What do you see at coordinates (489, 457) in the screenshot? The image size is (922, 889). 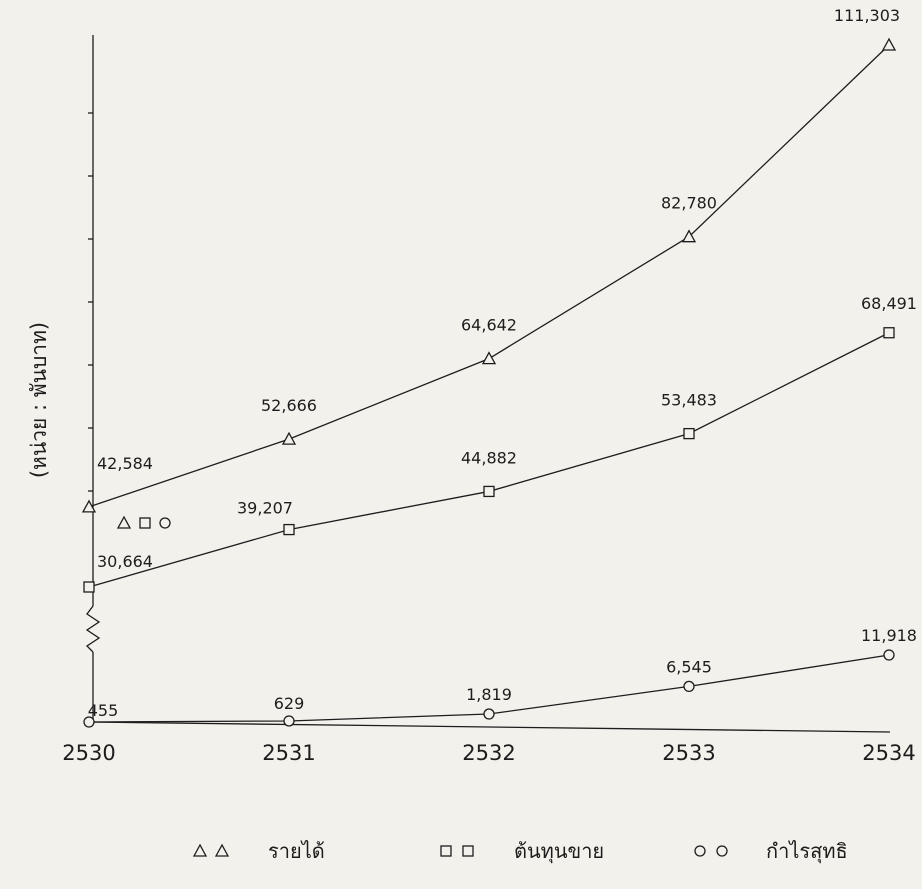 I see `data-label: 44,882` at bounding box center [489, 457].